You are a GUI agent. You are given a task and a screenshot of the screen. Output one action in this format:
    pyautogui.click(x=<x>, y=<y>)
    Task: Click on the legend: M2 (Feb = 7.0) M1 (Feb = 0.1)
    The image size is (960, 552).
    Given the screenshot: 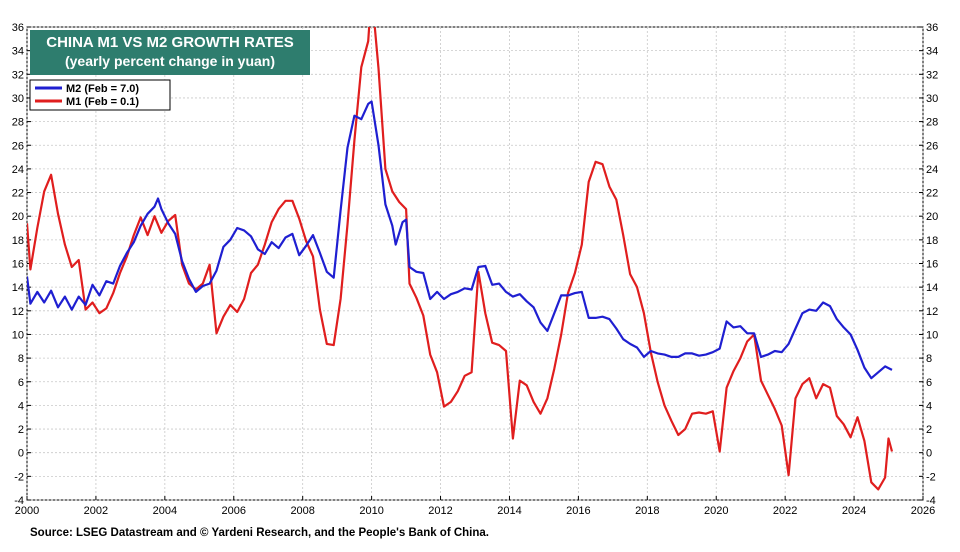 What is the action you would take?
    pyautogui.click(x=100, y=95)
    